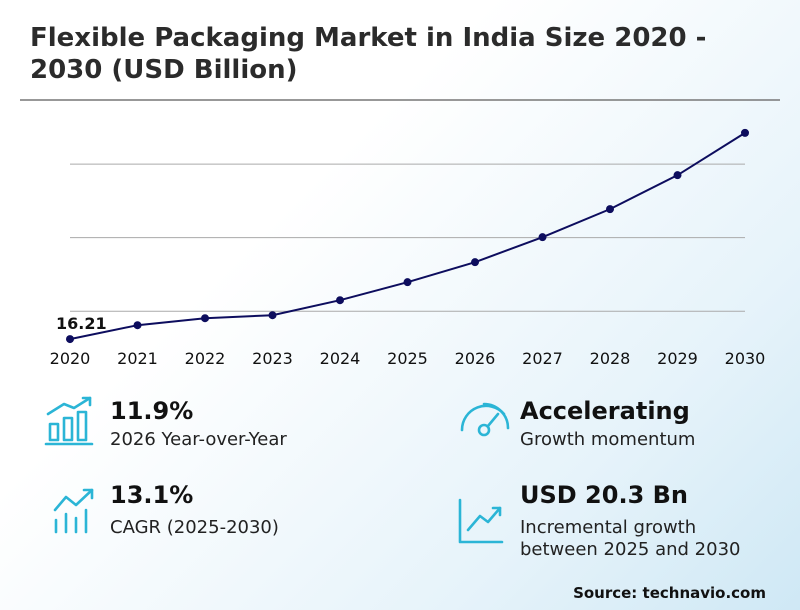 The width and height of the screenshot is (800, 610). I want to click on stat-value: USD 20.3 Bn, so click(604, 495).